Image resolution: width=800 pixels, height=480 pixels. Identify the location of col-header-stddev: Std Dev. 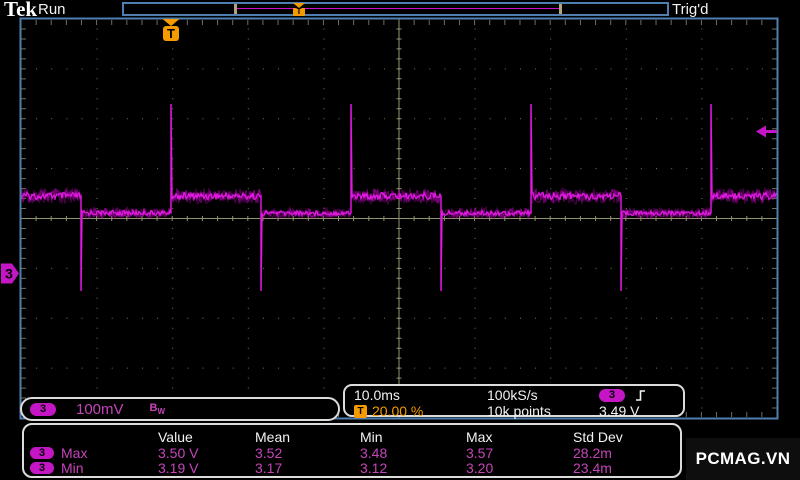
(598, 436).